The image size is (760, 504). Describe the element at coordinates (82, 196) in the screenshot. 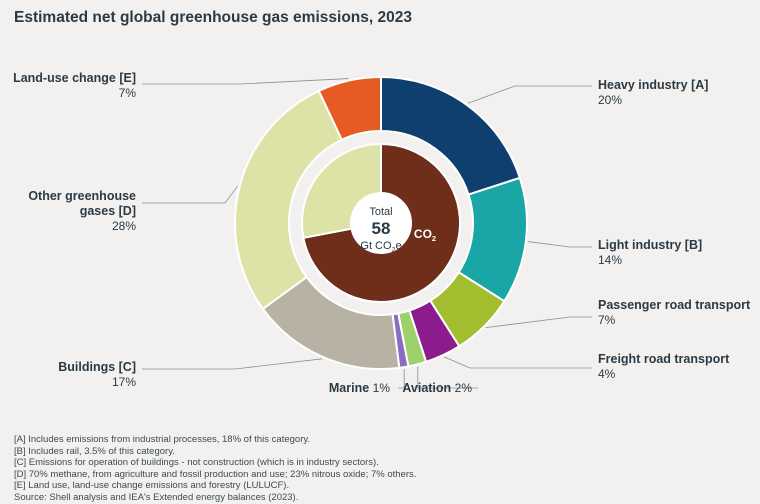

I see `label-name-other-greenhouse-gases-1: Other greenhouse` at that location.